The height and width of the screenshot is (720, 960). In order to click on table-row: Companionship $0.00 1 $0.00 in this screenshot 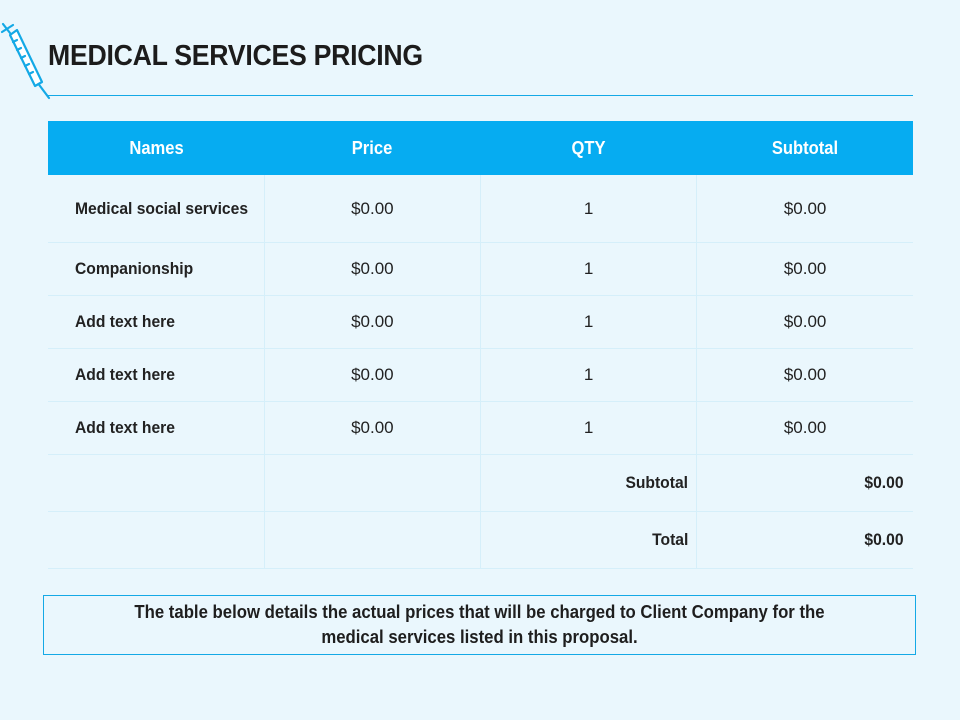, I will do `click(480, 269)`.